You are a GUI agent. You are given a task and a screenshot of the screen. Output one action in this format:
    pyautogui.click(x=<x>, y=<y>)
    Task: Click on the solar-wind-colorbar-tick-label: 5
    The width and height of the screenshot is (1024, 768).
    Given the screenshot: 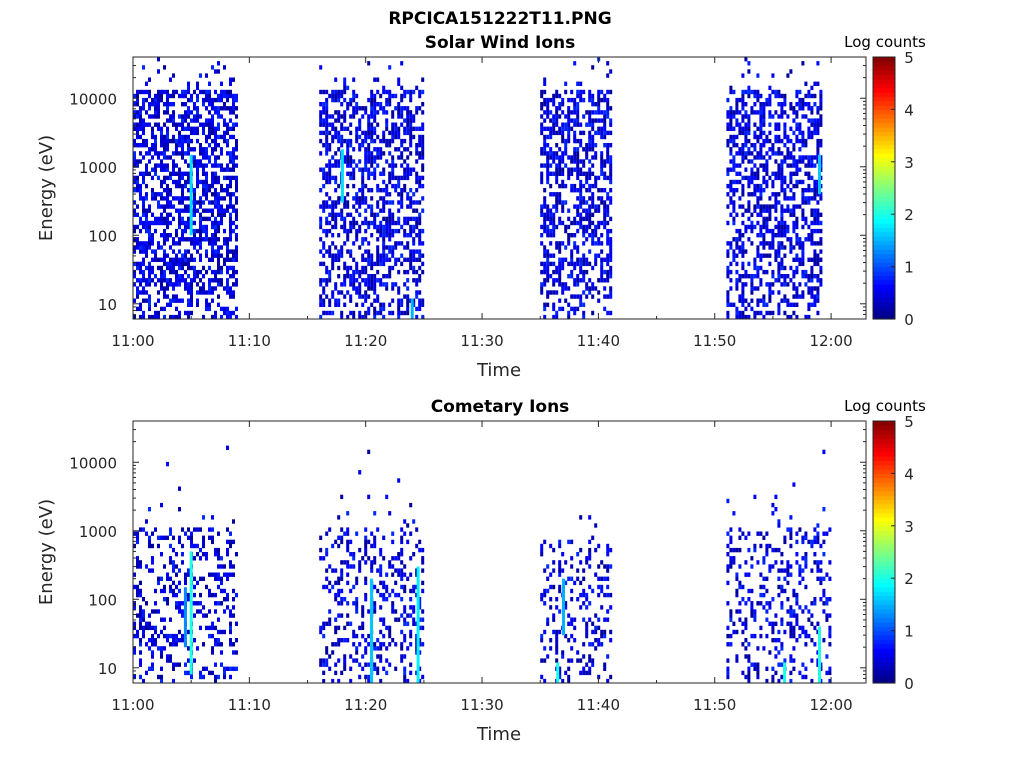 What is the action you would take?
    pyautogui.click(x=909, y=58)
    